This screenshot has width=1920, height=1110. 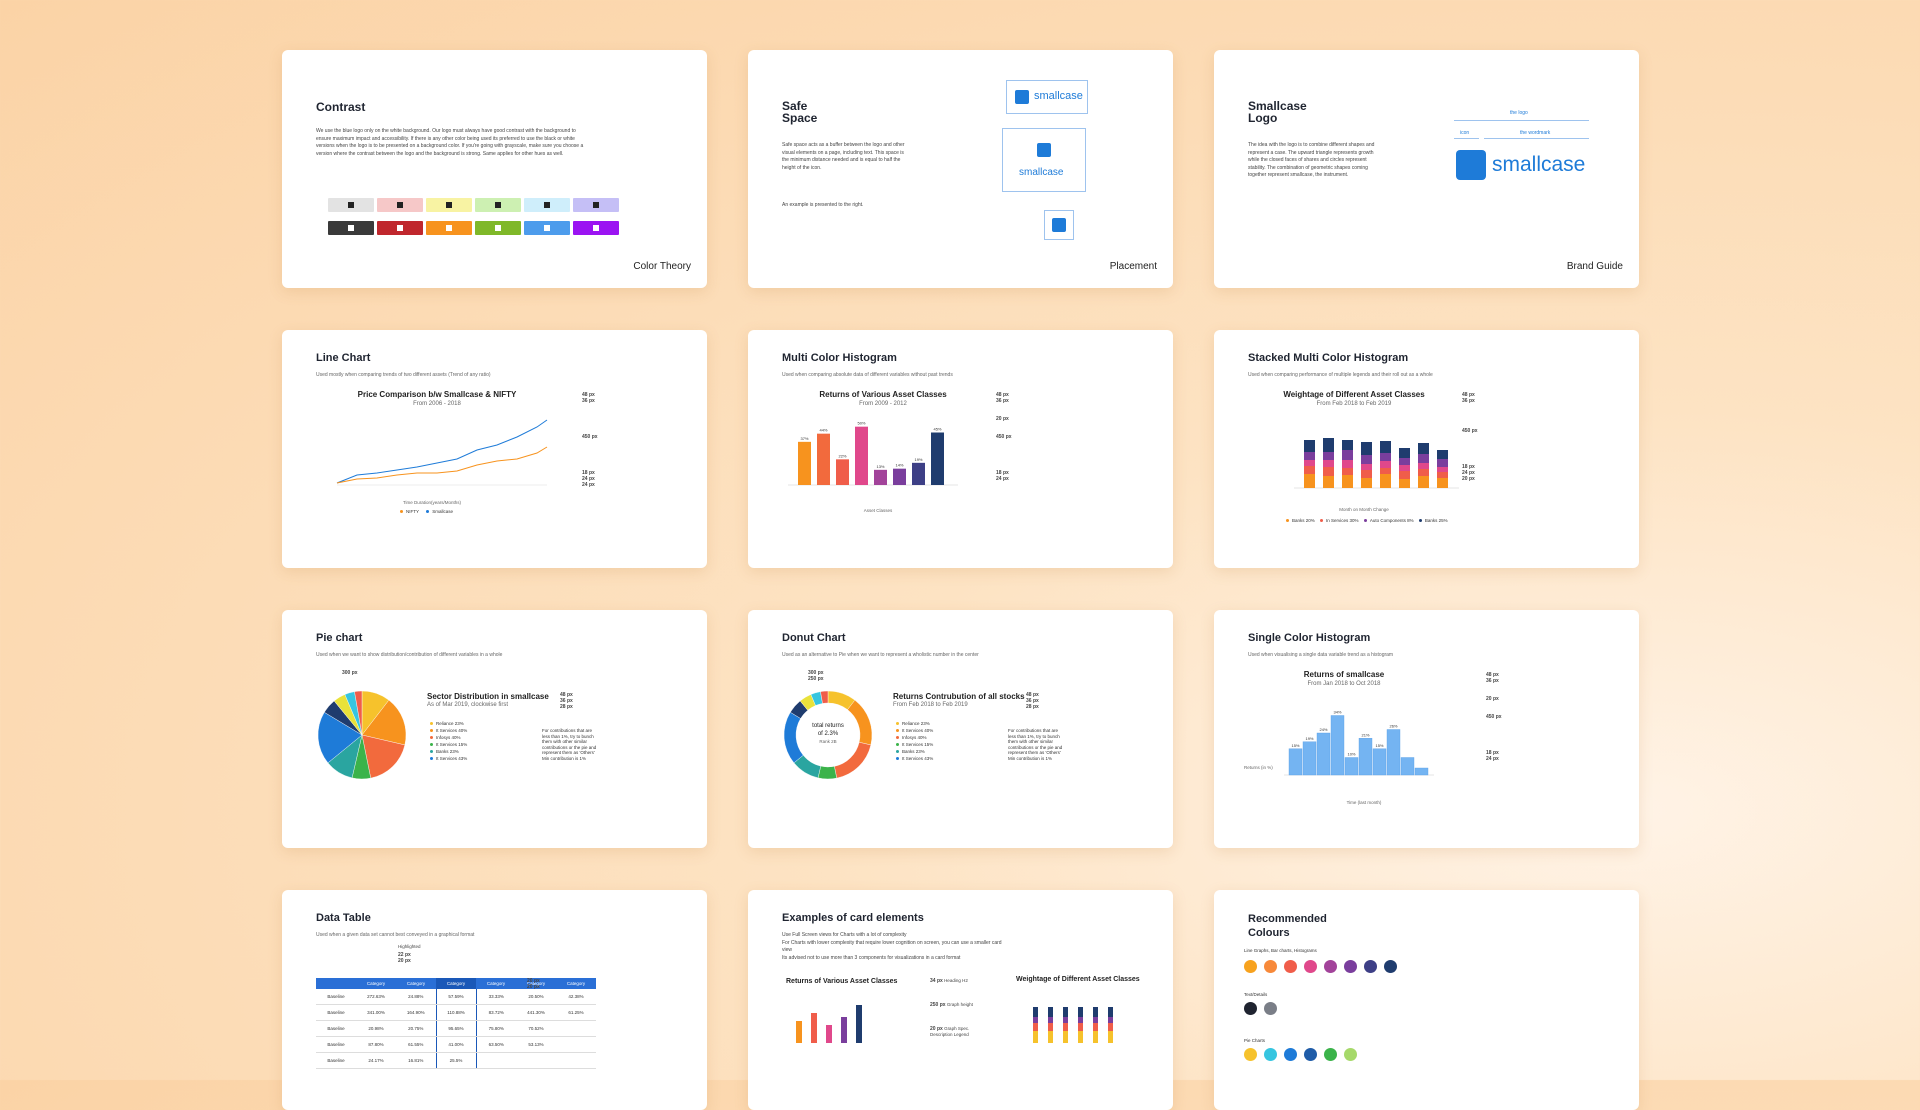 What do you see at coordinates (1354, 394) in the screenshot?
I see `stacked-chart-title: Weightage of Different Asset Classes` at bounding box center [1354, 394].